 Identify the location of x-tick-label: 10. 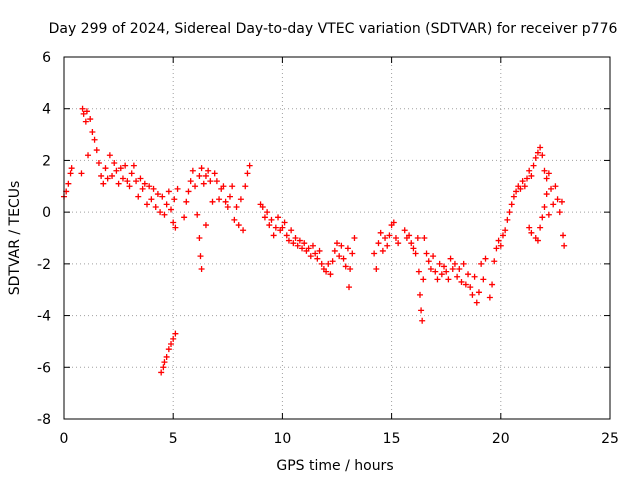
(282, 439).